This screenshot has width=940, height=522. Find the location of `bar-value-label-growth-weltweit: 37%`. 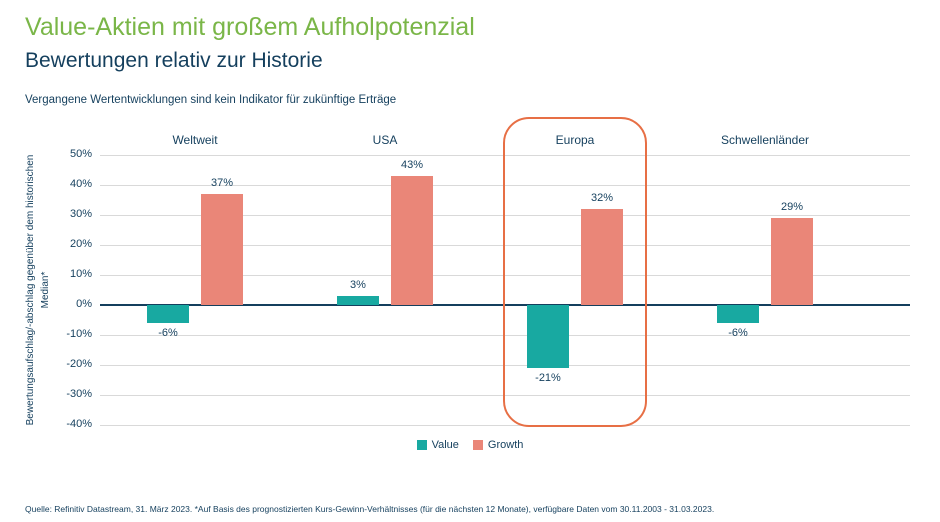

bar-value-label-growth-weltweit: 37% is located at coordinates (222, 183).